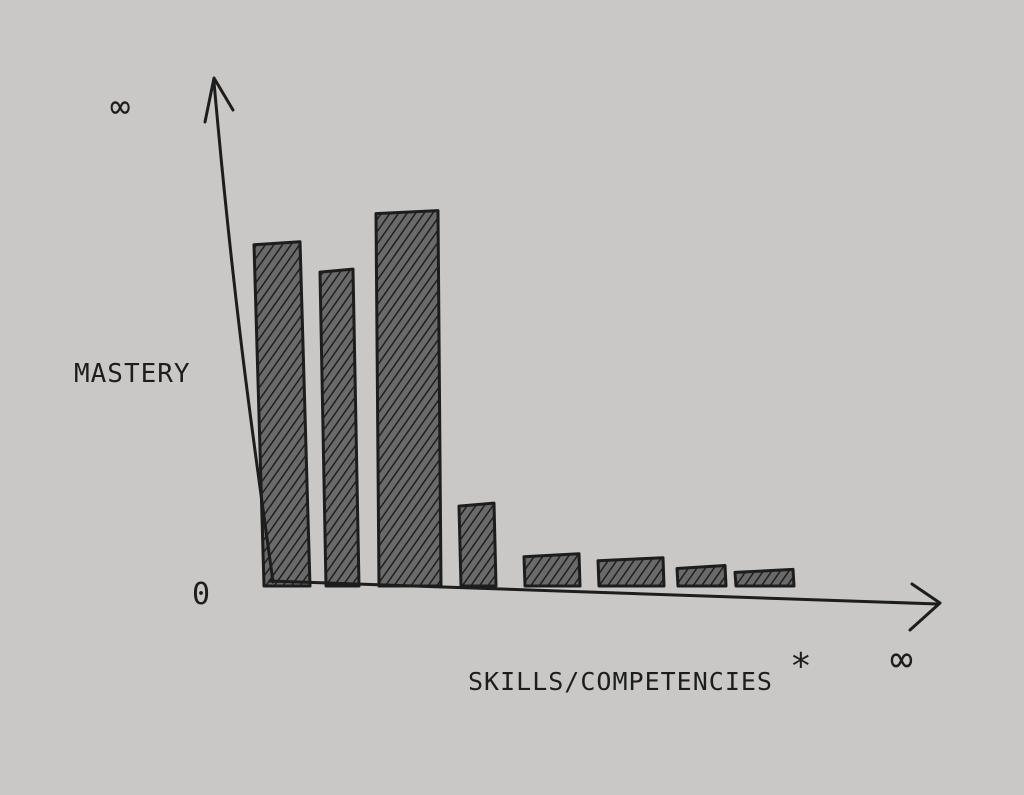 The image size is (1024, 795). I want to click on x-axis-end-label: ∞, so click(902, 659).